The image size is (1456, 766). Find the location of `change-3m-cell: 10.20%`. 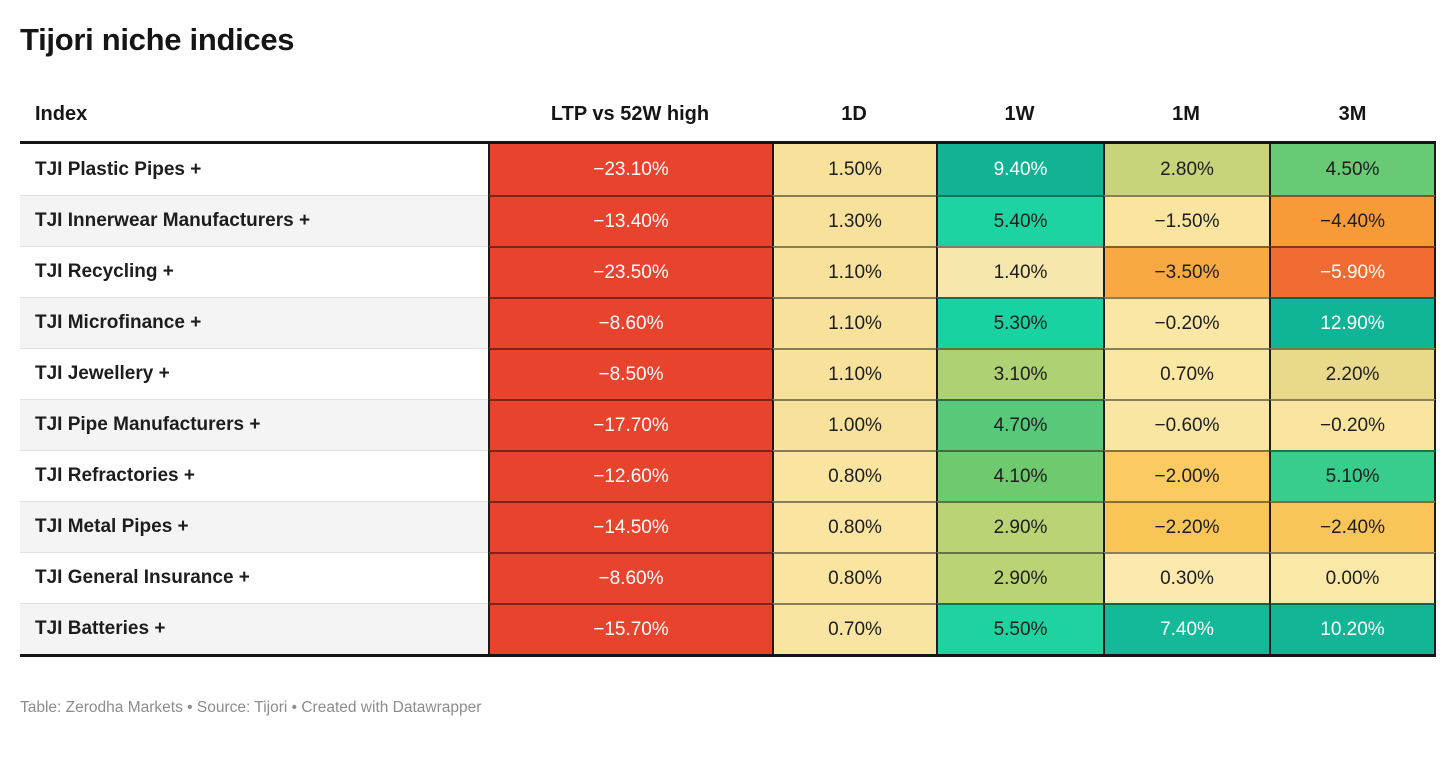

change-3m-cell: 10.20% is located at coordinates (1352, 628).